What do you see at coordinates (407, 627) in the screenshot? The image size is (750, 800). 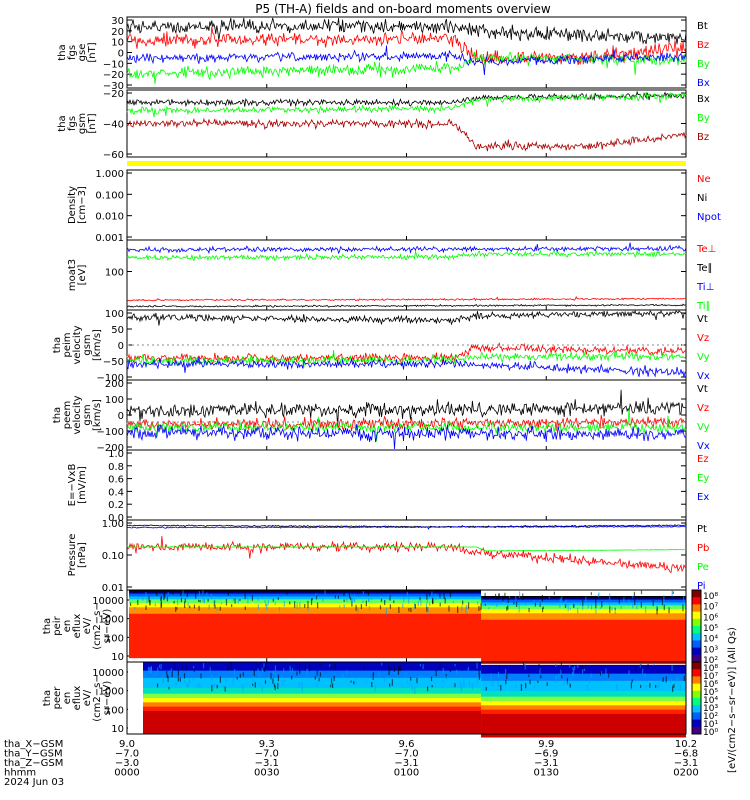 I see `spectrogram` at bounding box center [407, 627].